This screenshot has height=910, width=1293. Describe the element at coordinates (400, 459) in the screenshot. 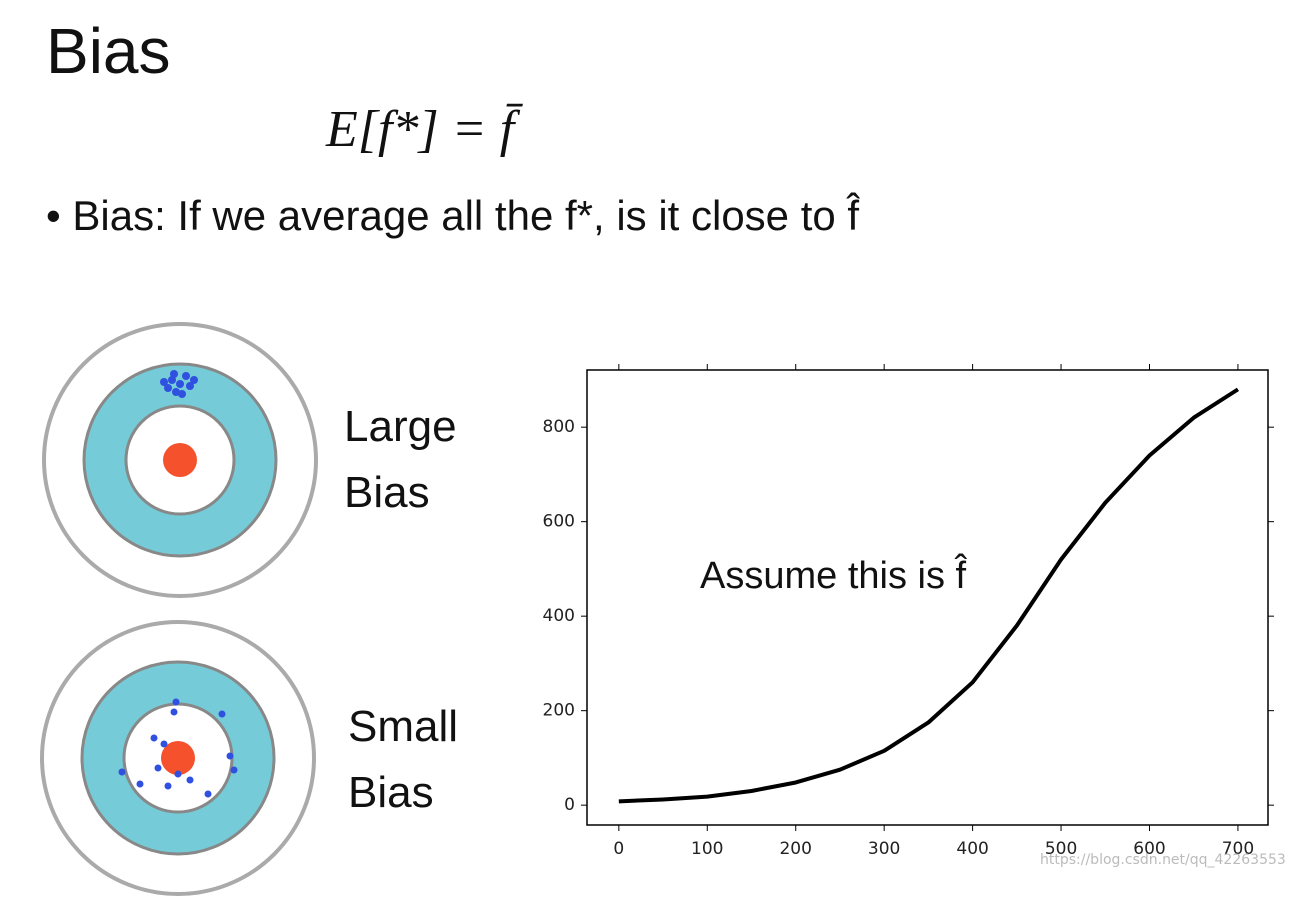

I see `target-label: Large Bias` at that location.